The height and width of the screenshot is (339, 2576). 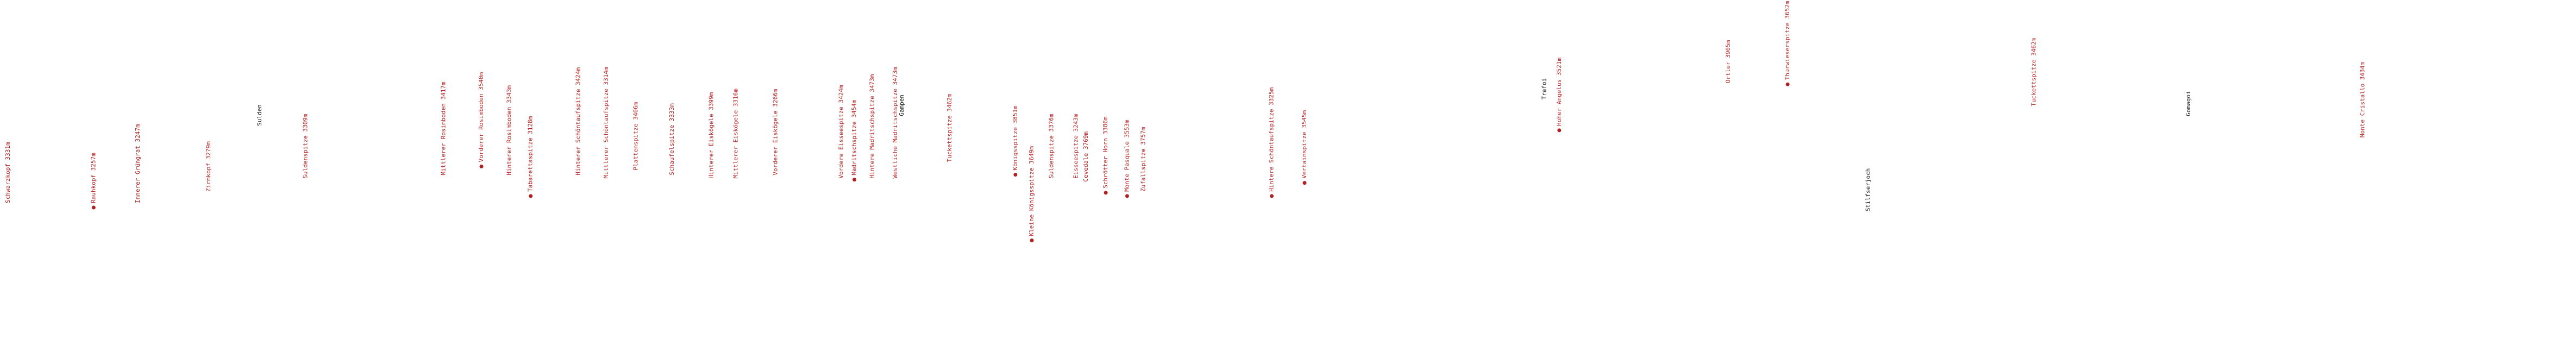 I want to click on peak-label: Mittlerer Schöntaufspitze 3314m, so click(x=606, y=123).